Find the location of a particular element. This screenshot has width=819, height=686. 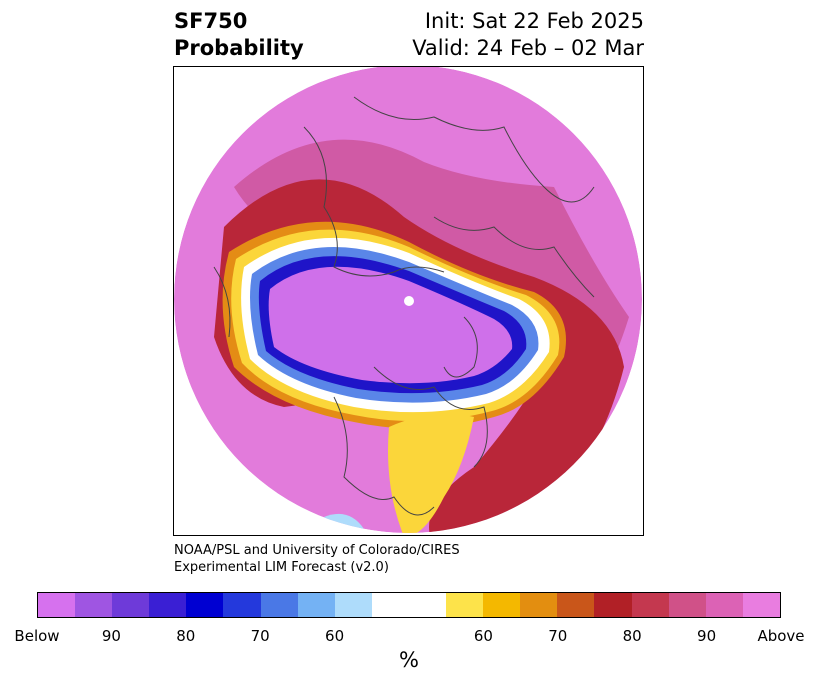

colorbar is located at coordinates (409, 605).